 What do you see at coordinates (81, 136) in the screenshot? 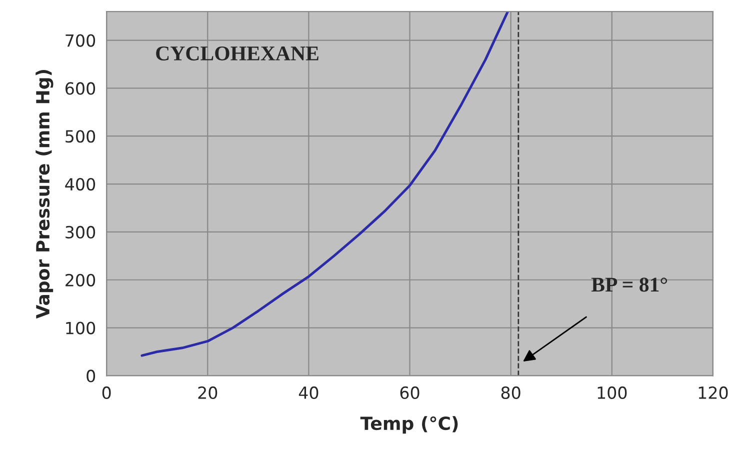
I see `y-tick-label: 500` at bounding box center [81, 136].